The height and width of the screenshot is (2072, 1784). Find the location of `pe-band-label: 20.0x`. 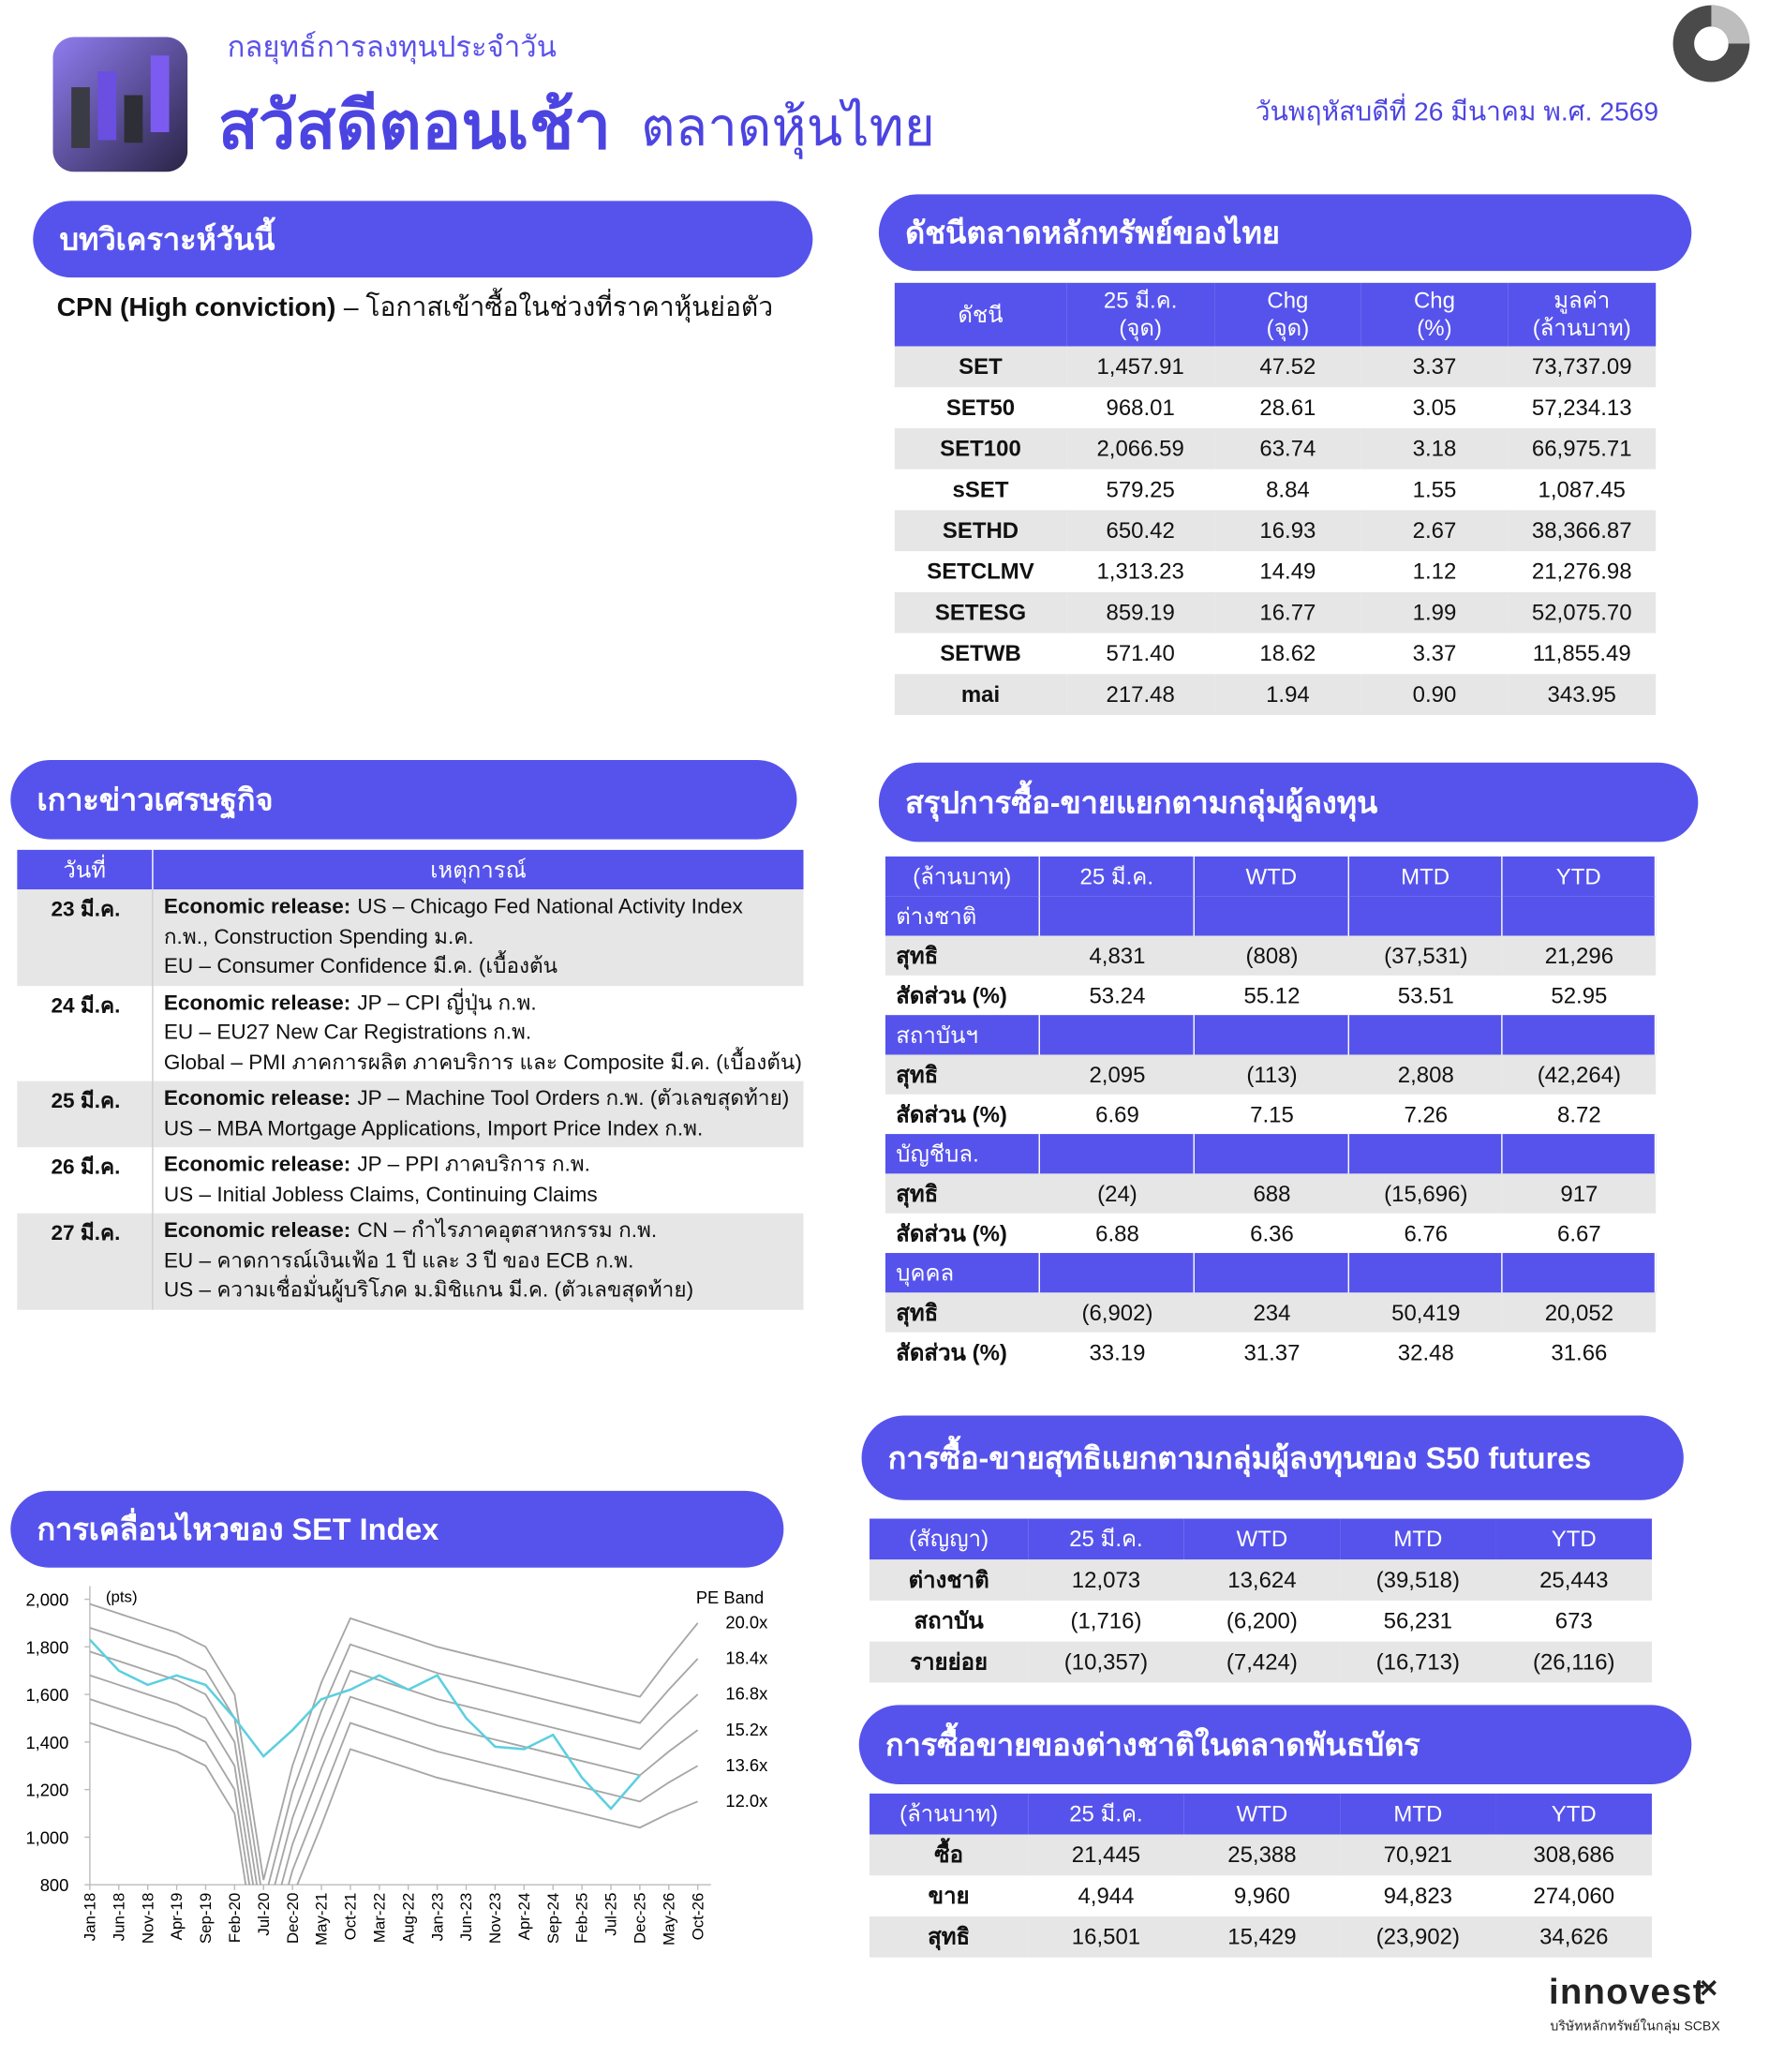

pe-band-label: 20.0x is located at coordinates (746, 1622).